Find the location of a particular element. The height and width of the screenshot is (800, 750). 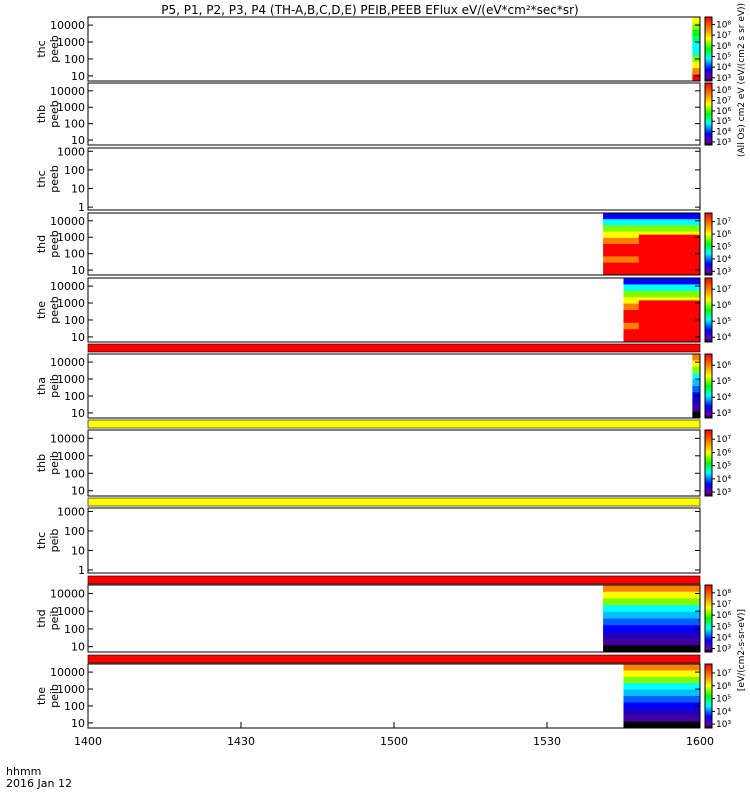

date-label: 2016 Jan 12 is located at coordinates (39, 783).